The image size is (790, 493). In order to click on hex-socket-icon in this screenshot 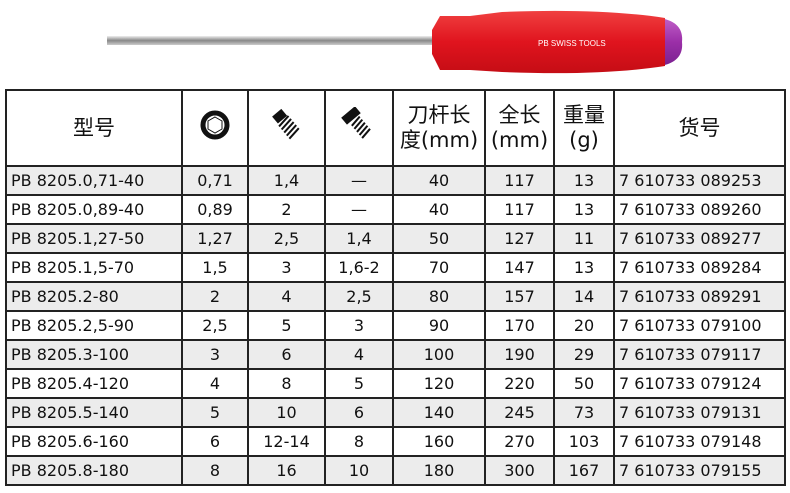, I will do `click(215, 128)`.